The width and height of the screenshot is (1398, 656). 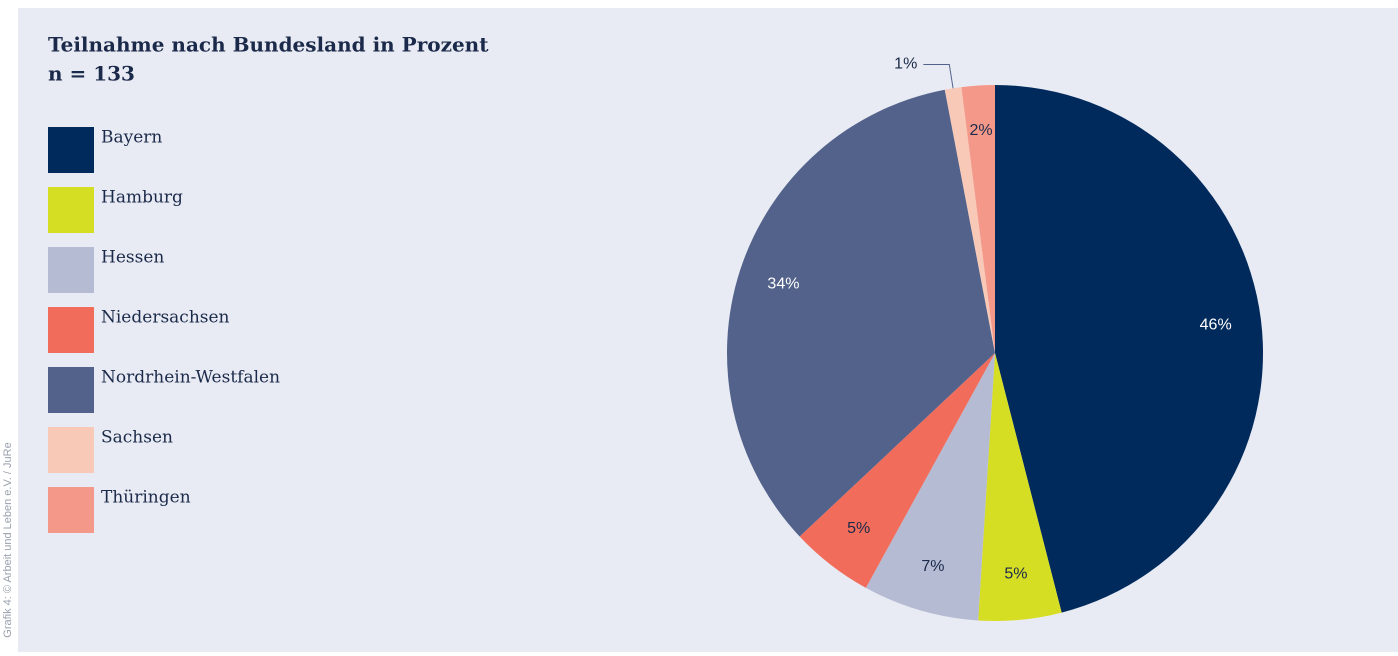 What do you see at coordinates (190, 378) in the screenshot?
I see `legend-label: Nordrhein-Westfalen` at bounding box center [190, 378].